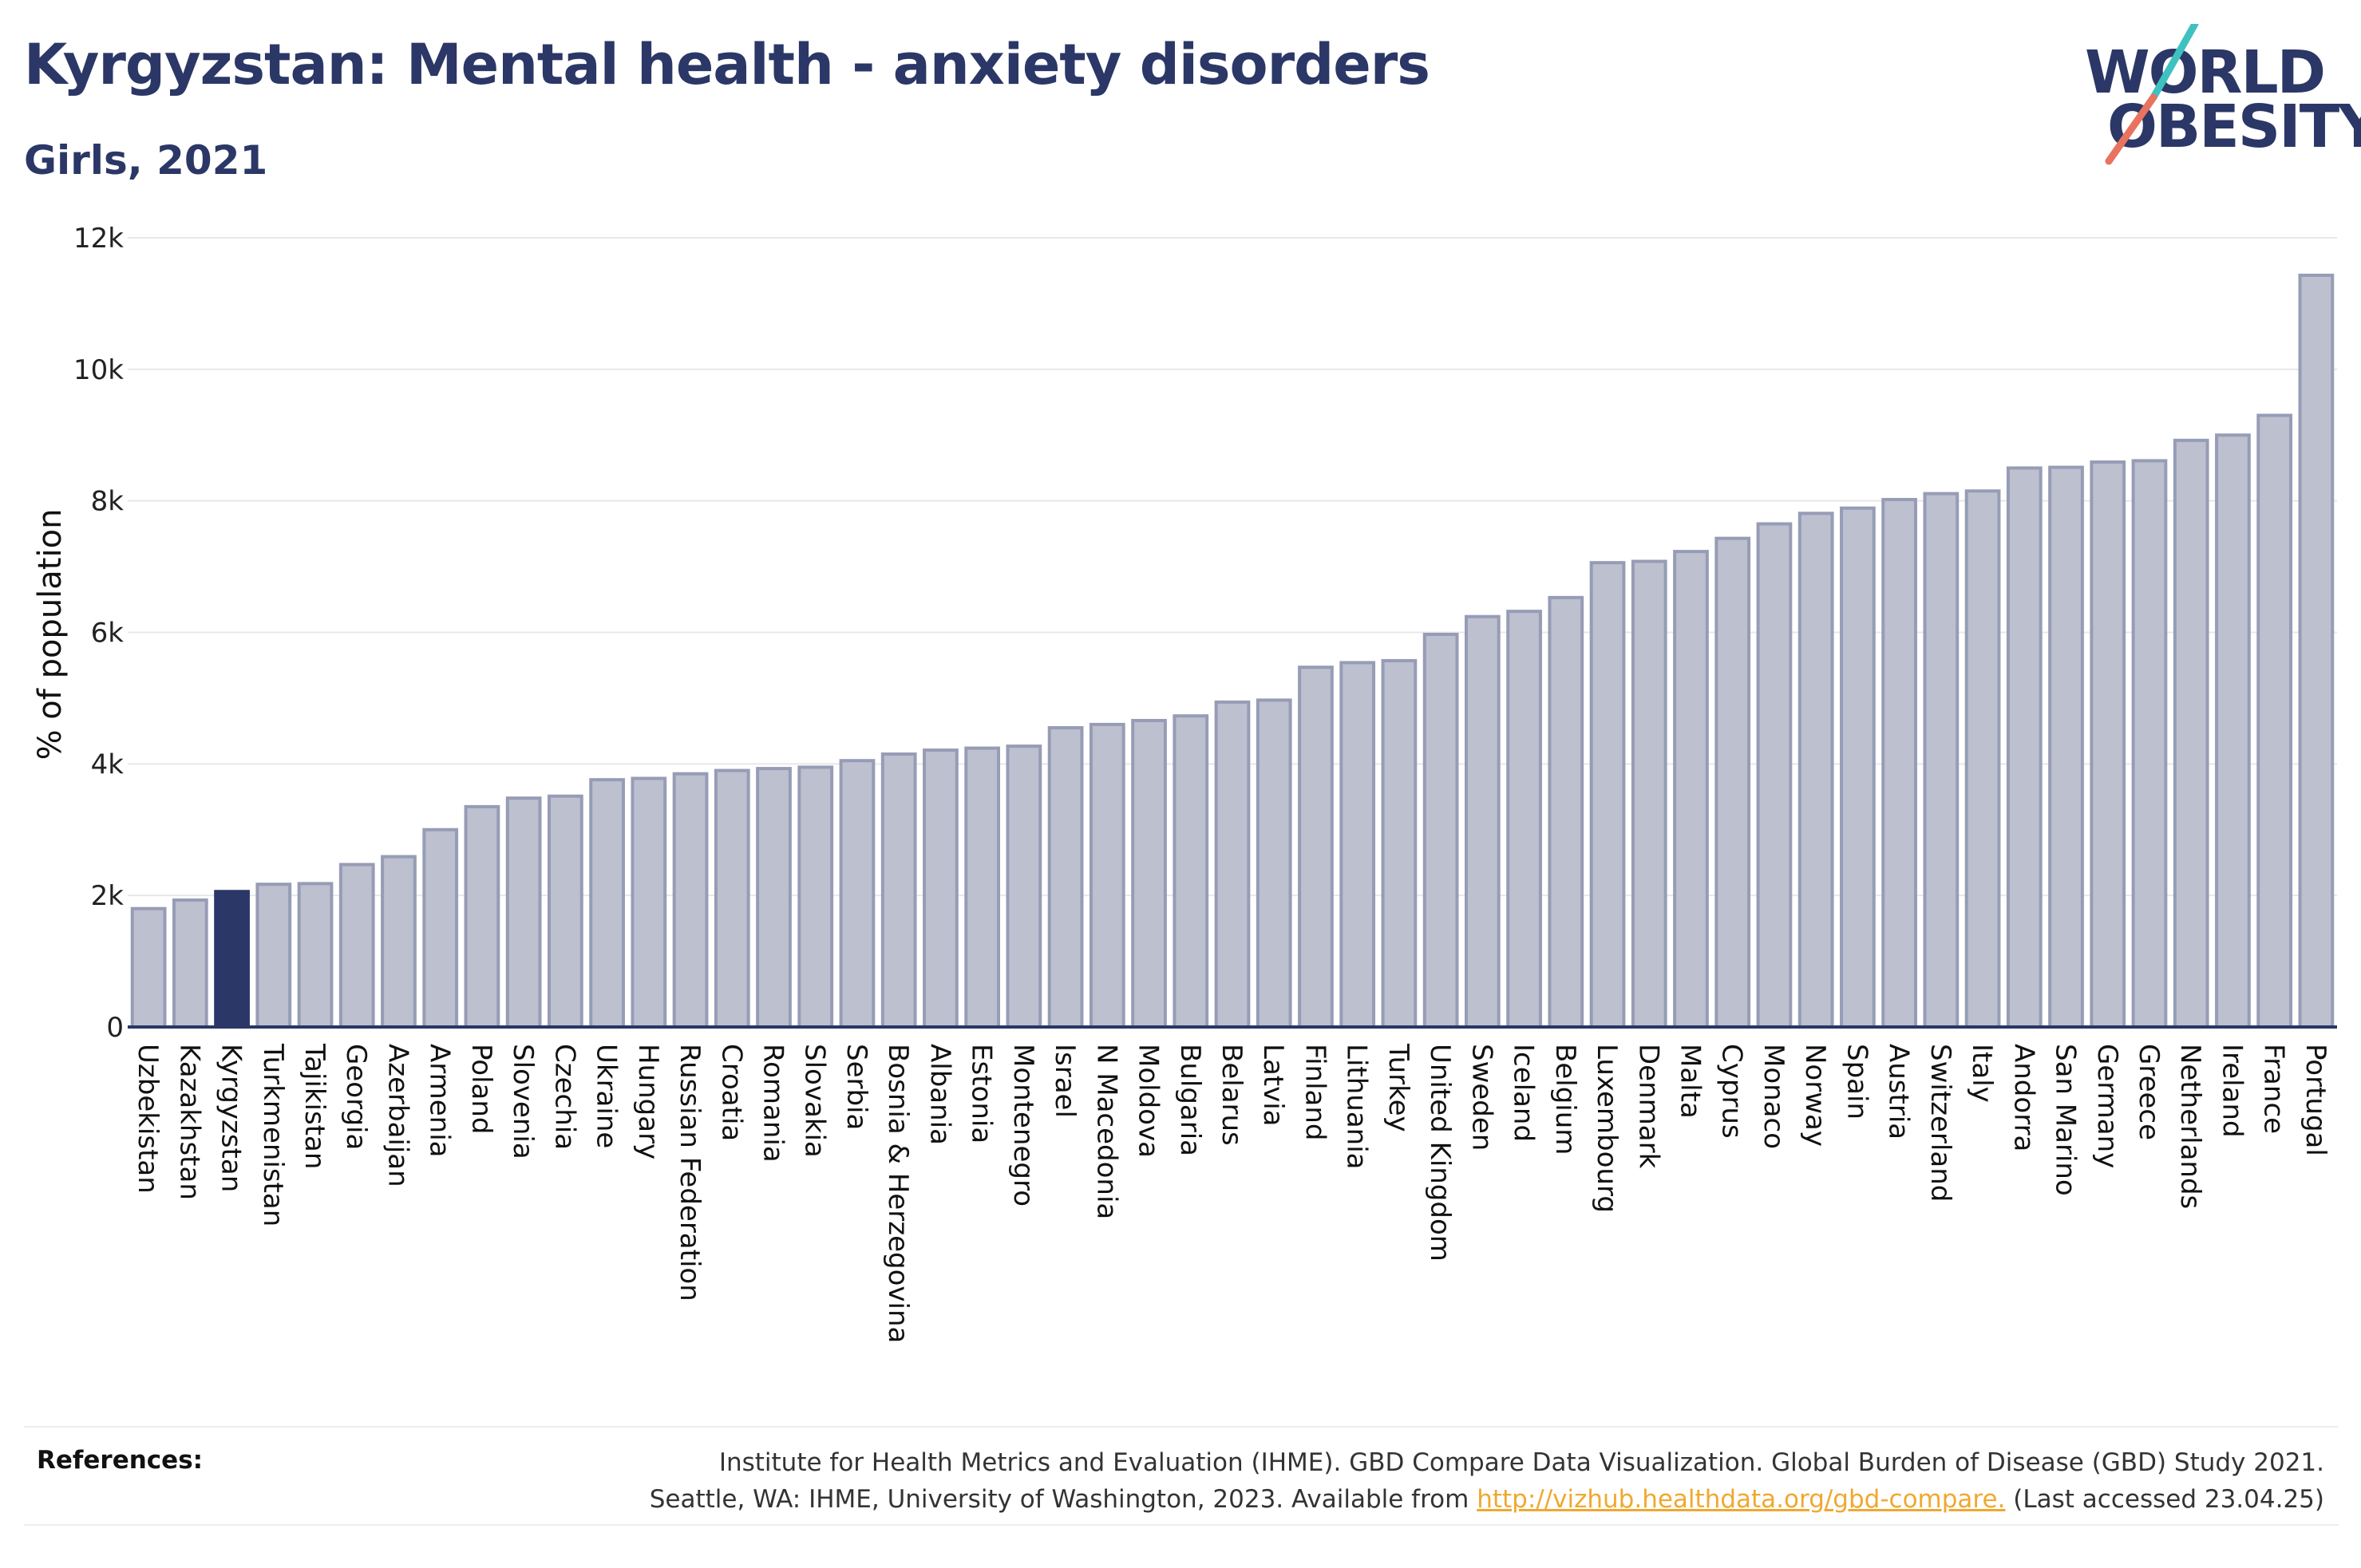  What do you see at coordinates (773, 1103) in the screenshot?
I see `x-tick-label: Romania` at bounding box center [773, 1103].